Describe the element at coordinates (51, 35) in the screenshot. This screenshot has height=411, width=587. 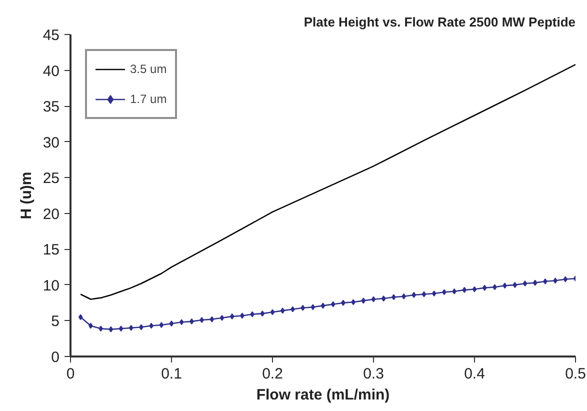
I see `y-tick-label: 45` at that location.